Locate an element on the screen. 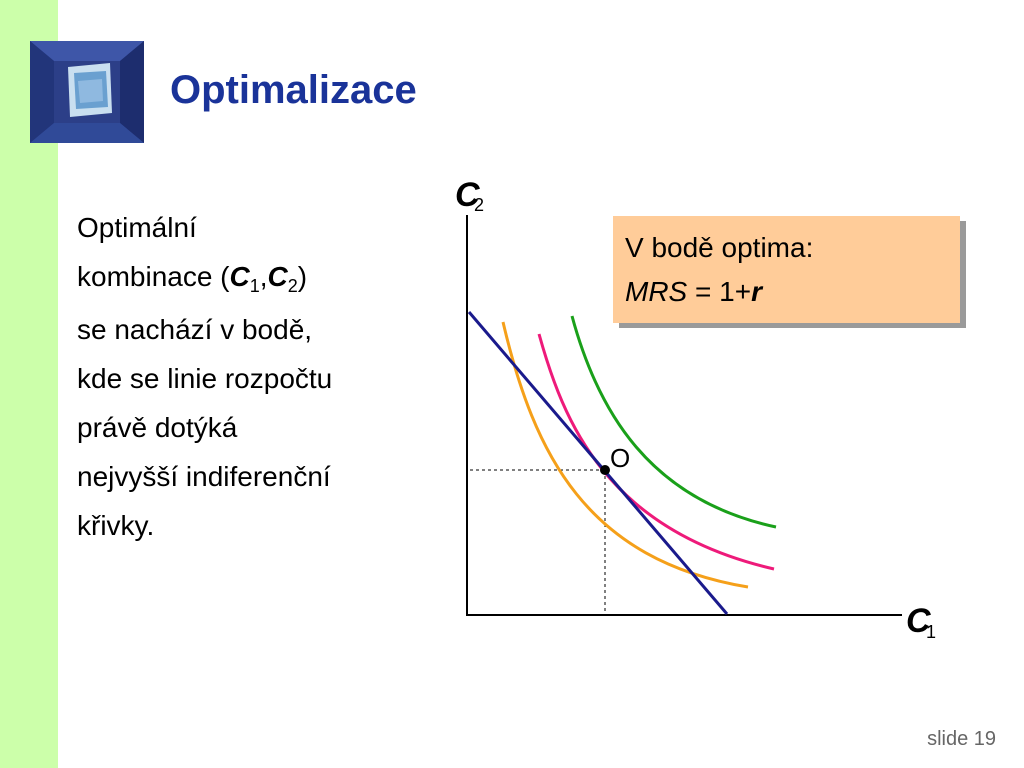  r-text: r is located at coordinates (756, 291).